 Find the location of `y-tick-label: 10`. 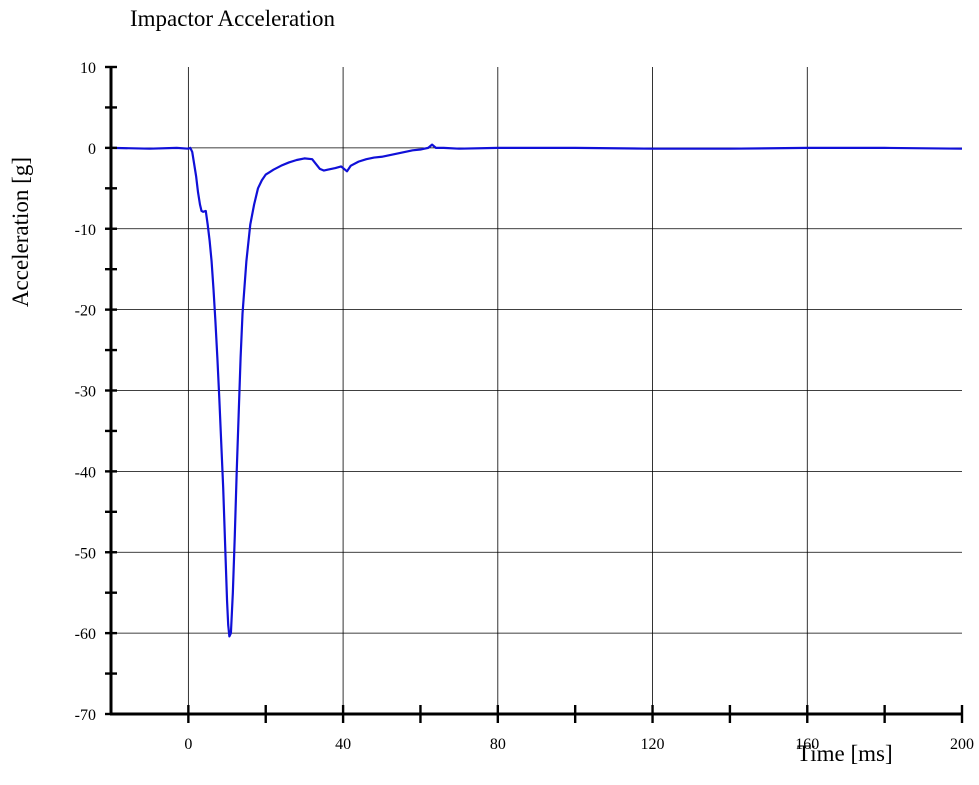

y-tick-label: 10 is located at coordinates (88, 68).